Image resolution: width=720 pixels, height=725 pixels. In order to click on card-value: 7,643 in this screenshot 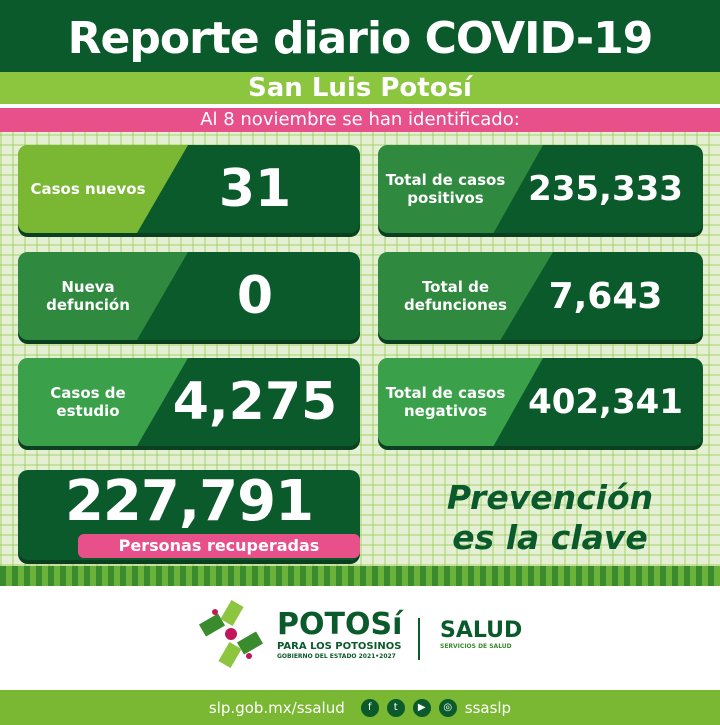, I will do `click(605, 296)`.